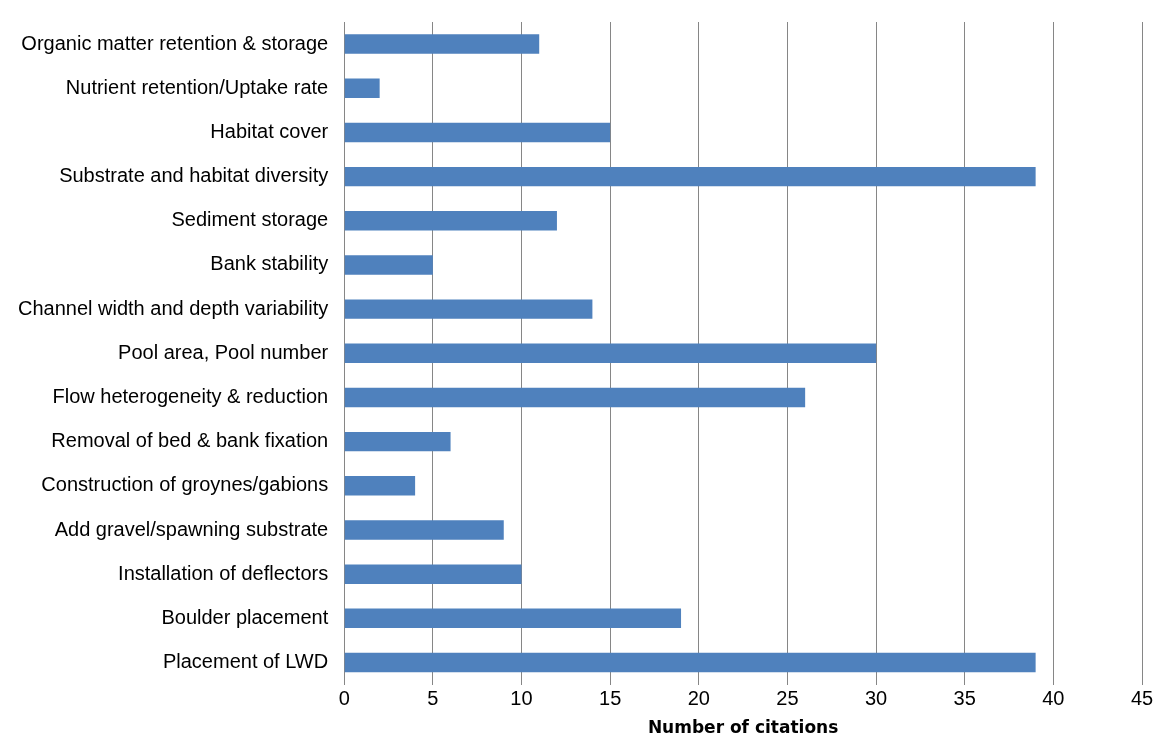  Describe the element at coordinates (190, 395) in the screenshot. I see `y-tick-label: Flow heterogeneity & reduction` at that location.